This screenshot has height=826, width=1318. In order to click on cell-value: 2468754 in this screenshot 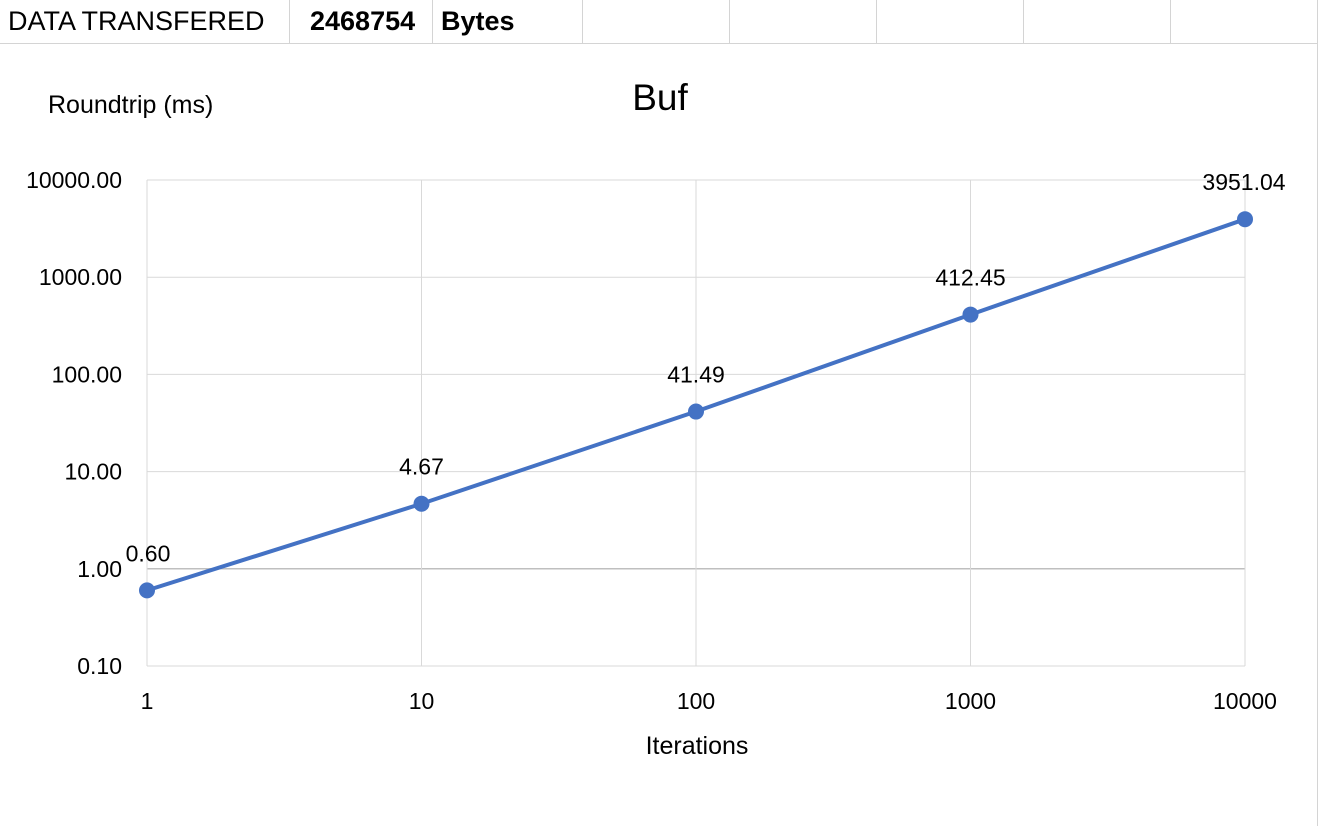, I will do `click(361, 21)`.